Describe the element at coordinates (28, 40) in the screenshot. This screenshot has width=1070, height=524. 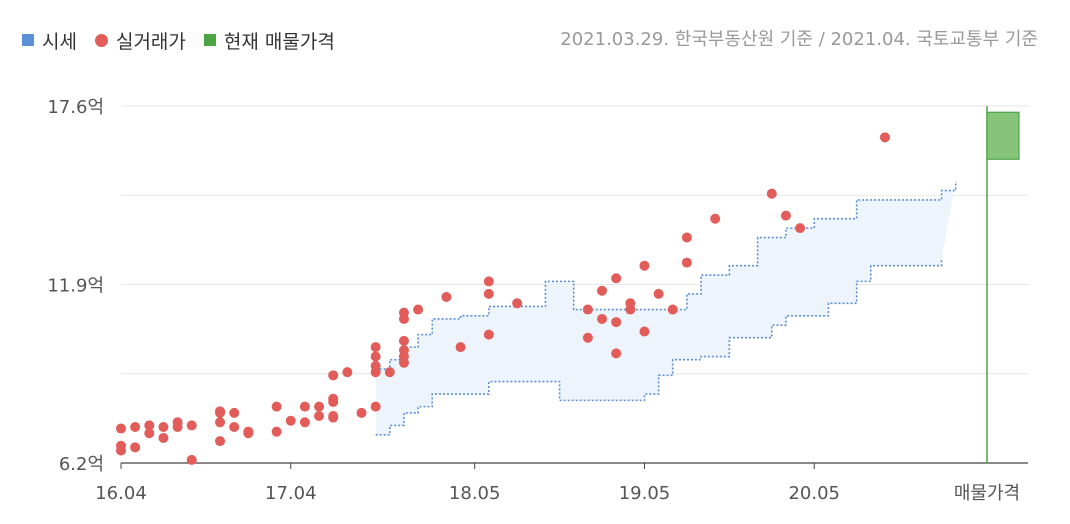
I see `market-price-swatch-icon` at that location.